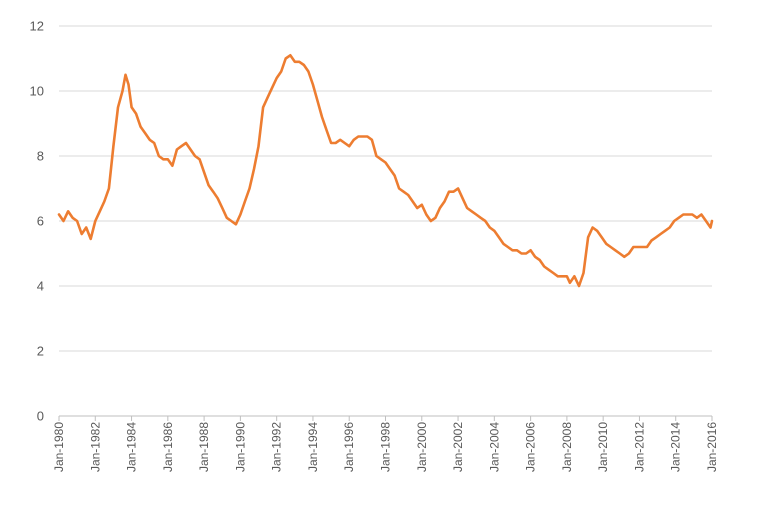 This screenshot has width=768, height=516. Describe the element at coordinates (59, 447) in the screenshot. I see `x-tick-label-Jan-1980: Jan-1980` at that location.